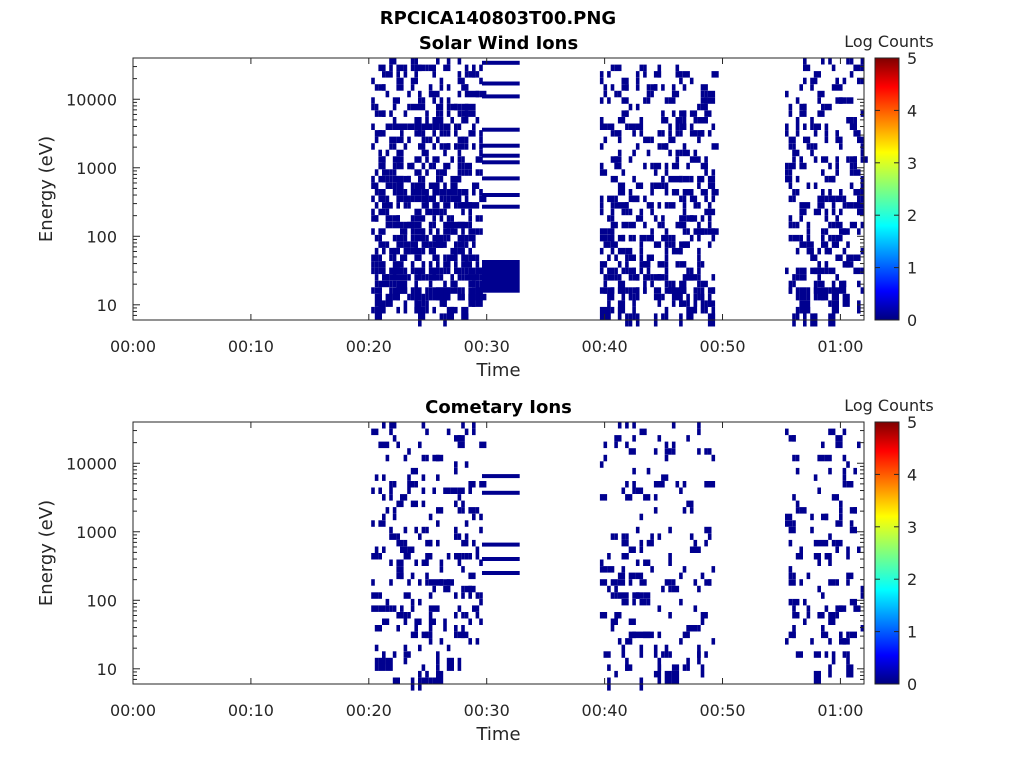  What do you see at coordinates (500, 476) in the screenshot?
I see `constant-energy-line` at bounding box center [500, 476].